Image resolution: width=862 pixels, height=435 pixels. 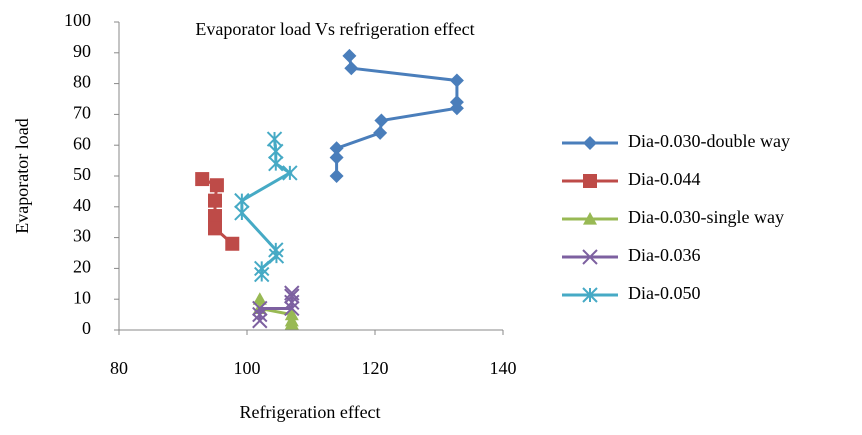 What do you see at coordinates (119, 368) in the screenshot?
I see `x-tick-label: 80` at bounding box center [119, 368].